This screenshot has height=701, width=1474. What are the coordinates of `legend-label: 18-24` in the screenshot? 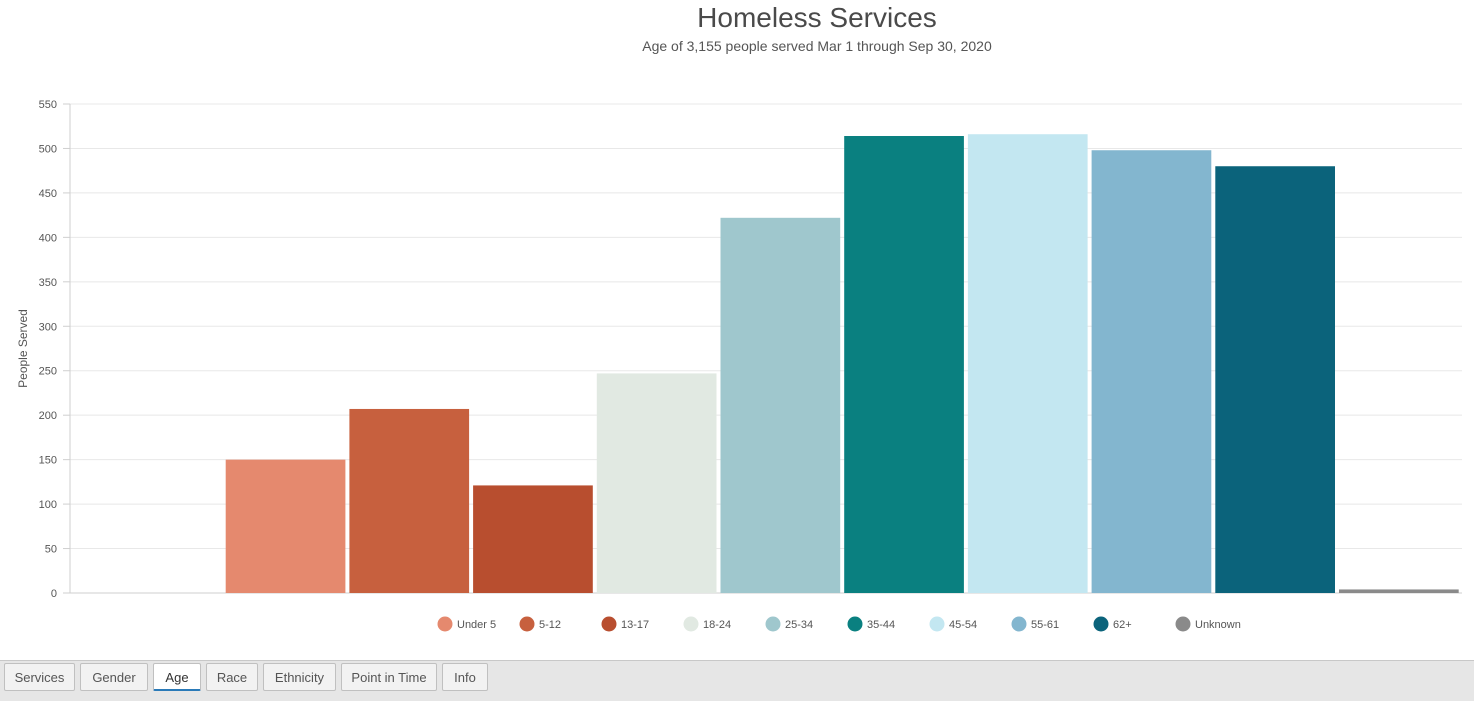 It's located at (717, 625).